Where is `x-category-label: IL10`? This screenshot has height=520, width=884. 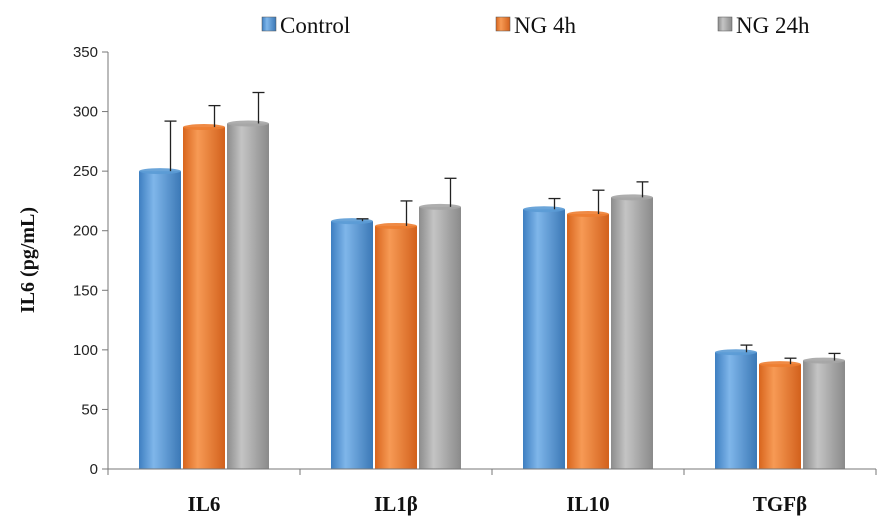 x-category-label: IL10 is located at coordinates (587, 504).